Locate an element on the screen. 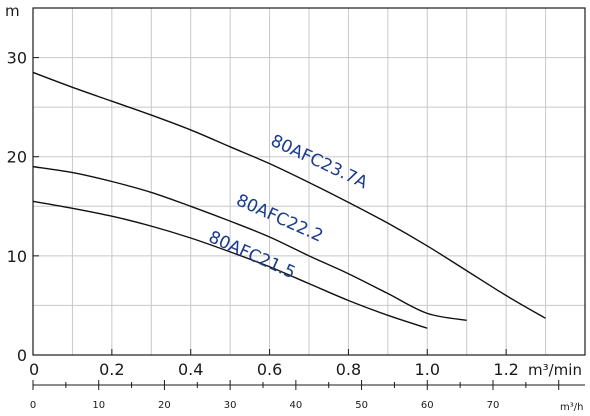  y-tick-label: 20 is located at coordinates (17, 157).